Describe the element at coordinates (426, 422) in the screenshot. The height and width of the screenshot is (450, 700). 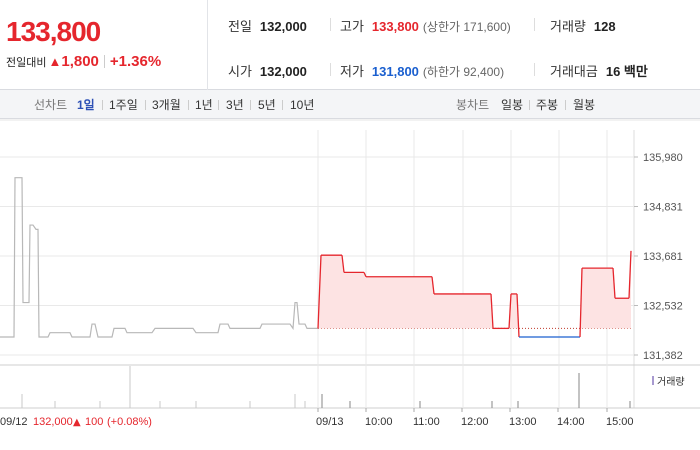
I see `x-tick-label: 11:00` at that location.